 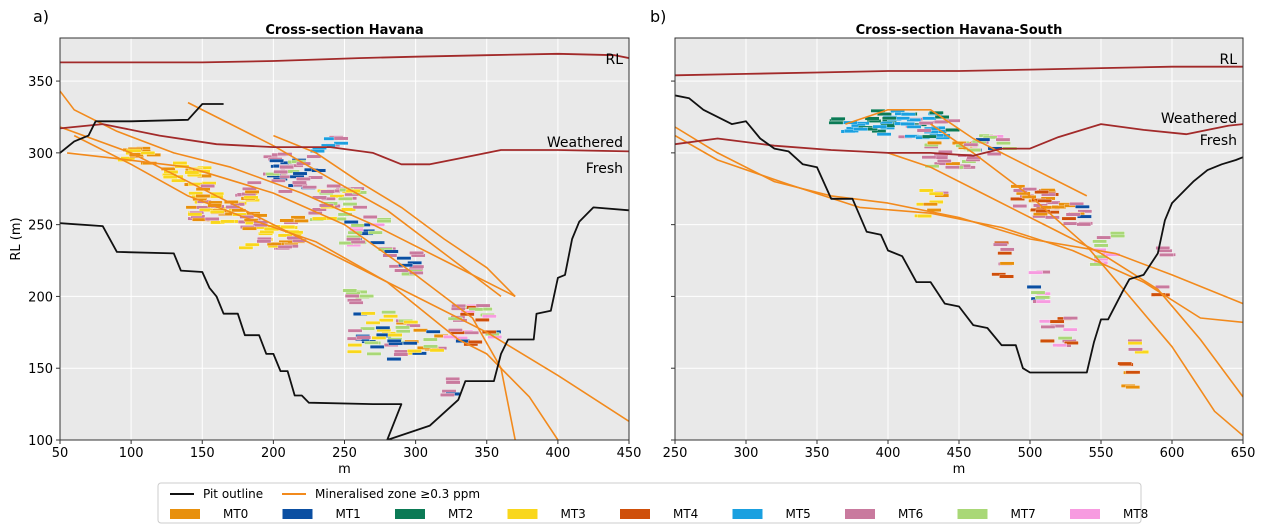 What do you see at coordinates (397, 494) in the screenshot?
I see `legend-line-label: Mineralised zone ≥0.3 ppm` at bounding box center [397, 494].